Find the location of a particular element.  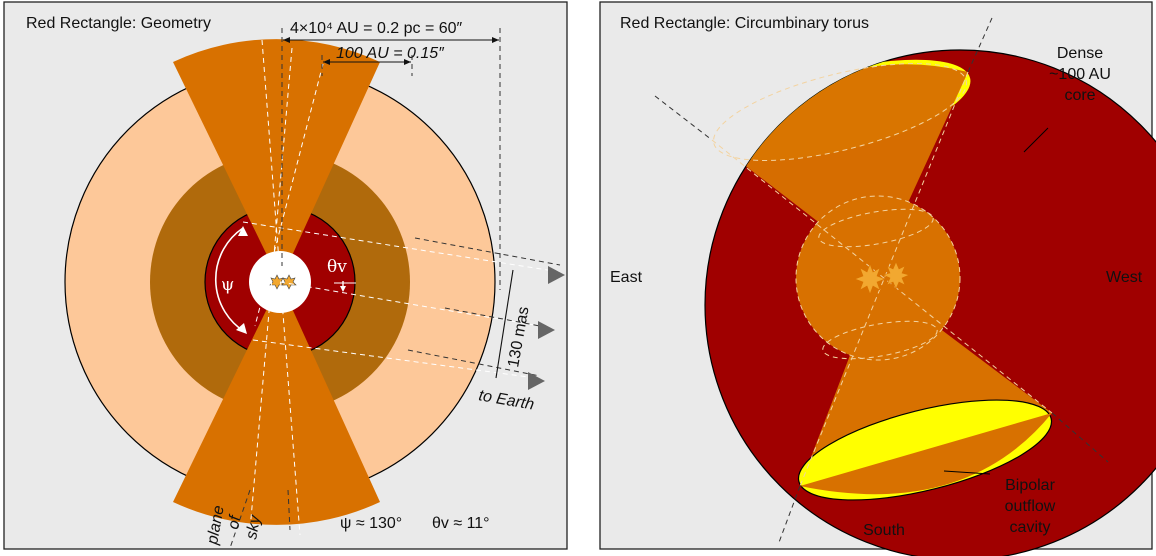

cavity-label-2: outflow is located at coordinates (1030, 506).